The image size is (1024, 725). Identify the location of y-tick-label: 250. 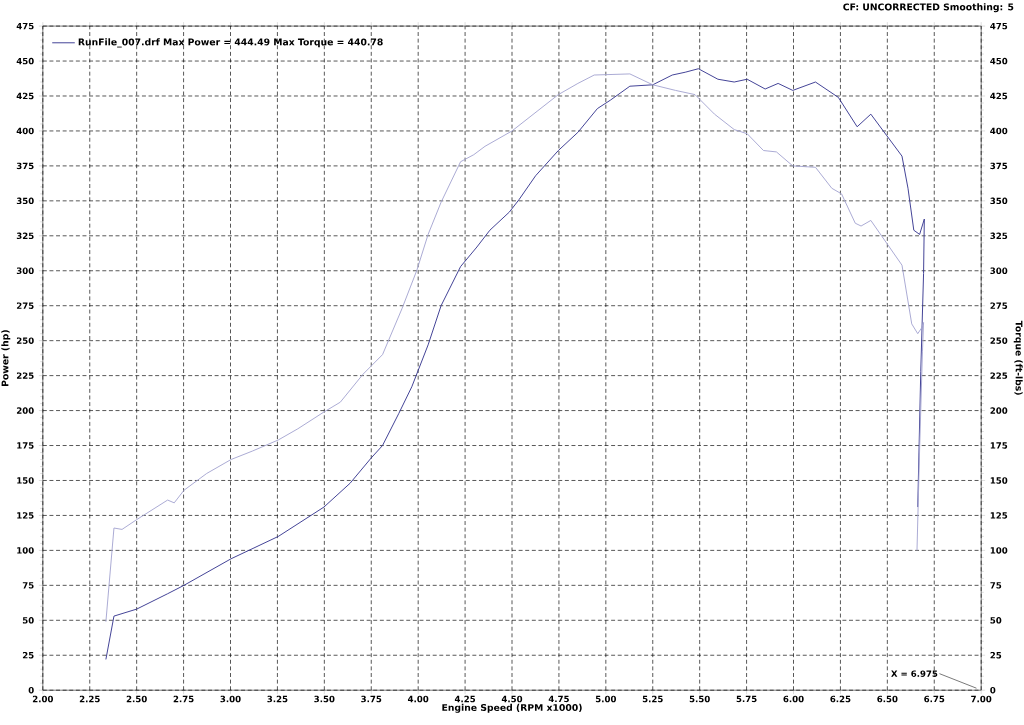
(25, 341).